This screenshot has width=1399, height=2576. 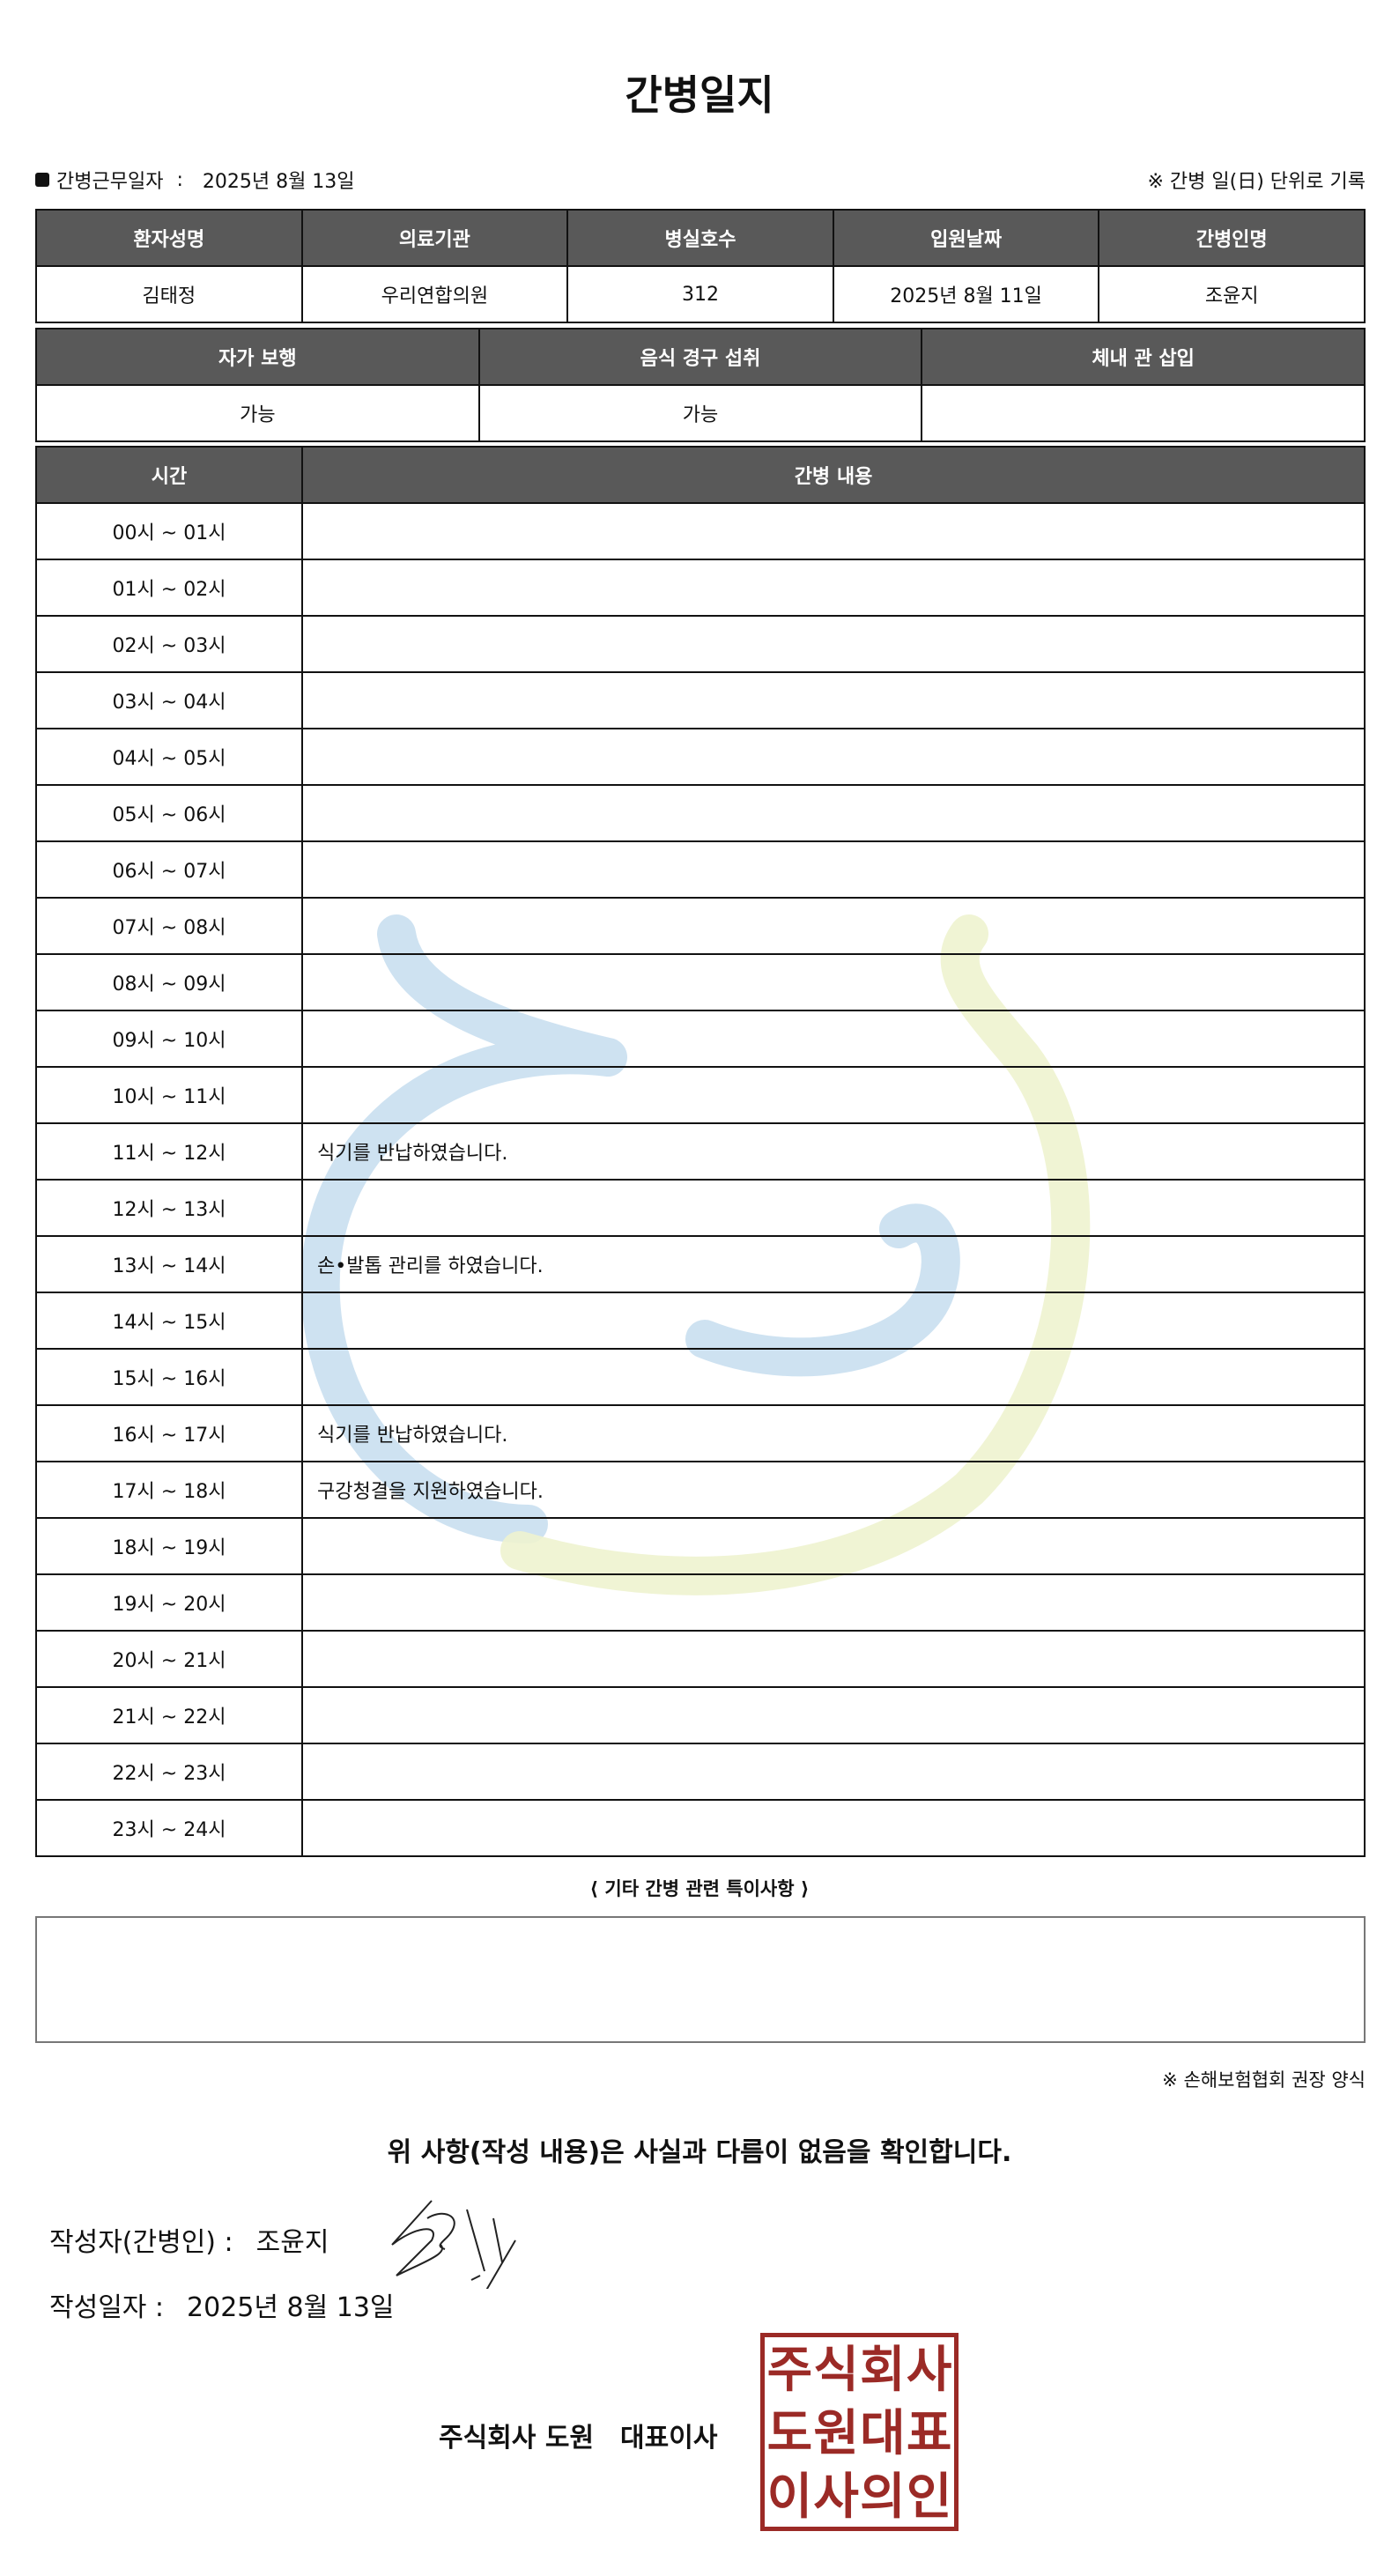 What do you see at coordinates (169, 870) in the screenshot?
I see `time-cell: 06시 ~ 07시` at bounding box center [169, 870].